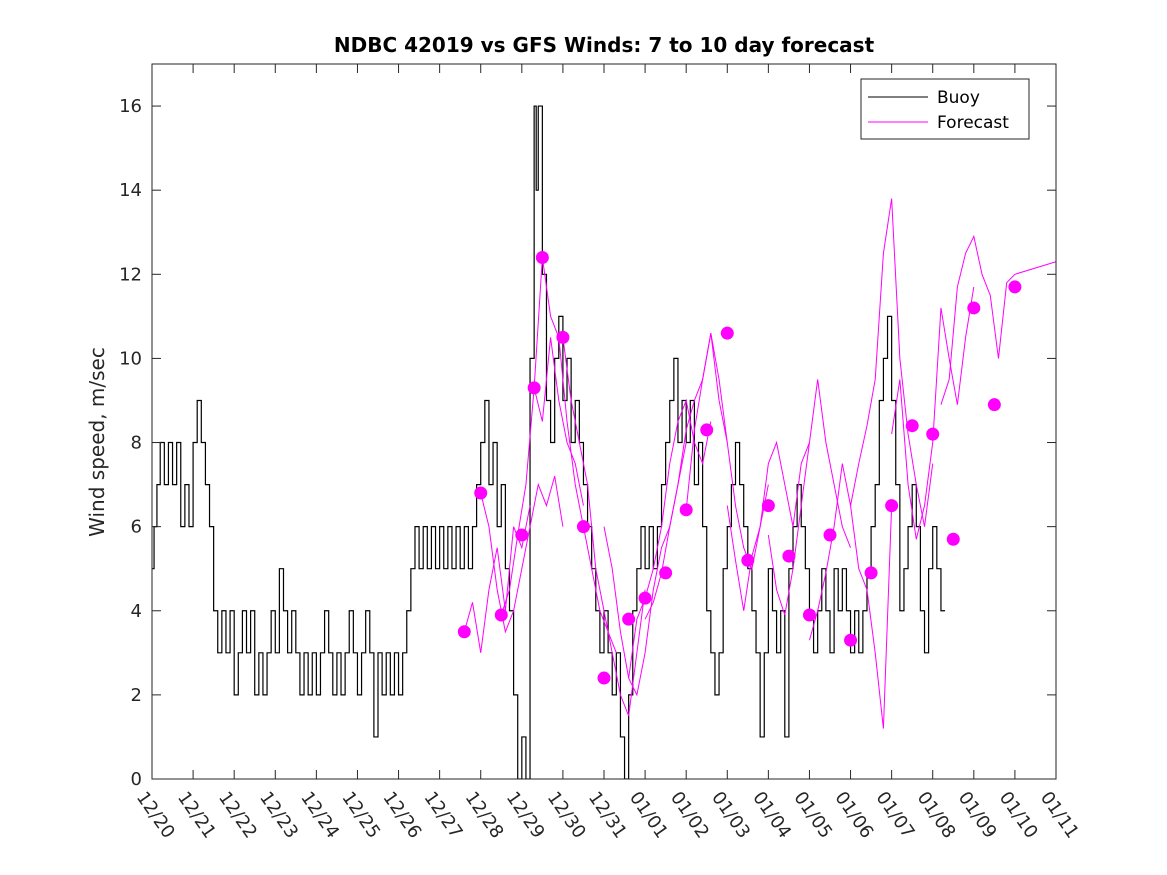 The image size is (1167, 875). I want to click on y-tick-label-14: 14, so click(130, 190).